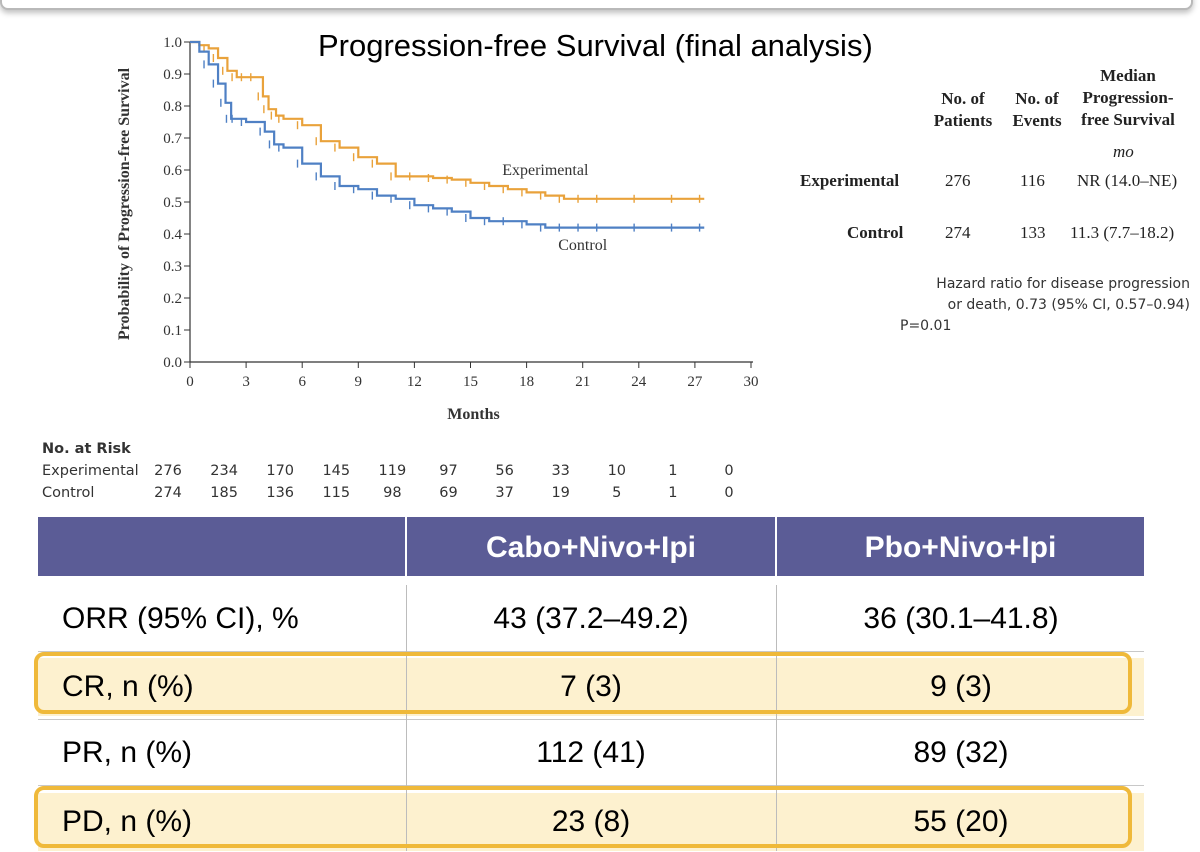  I want to click on x-tick-label: 21, so click(582, 382).